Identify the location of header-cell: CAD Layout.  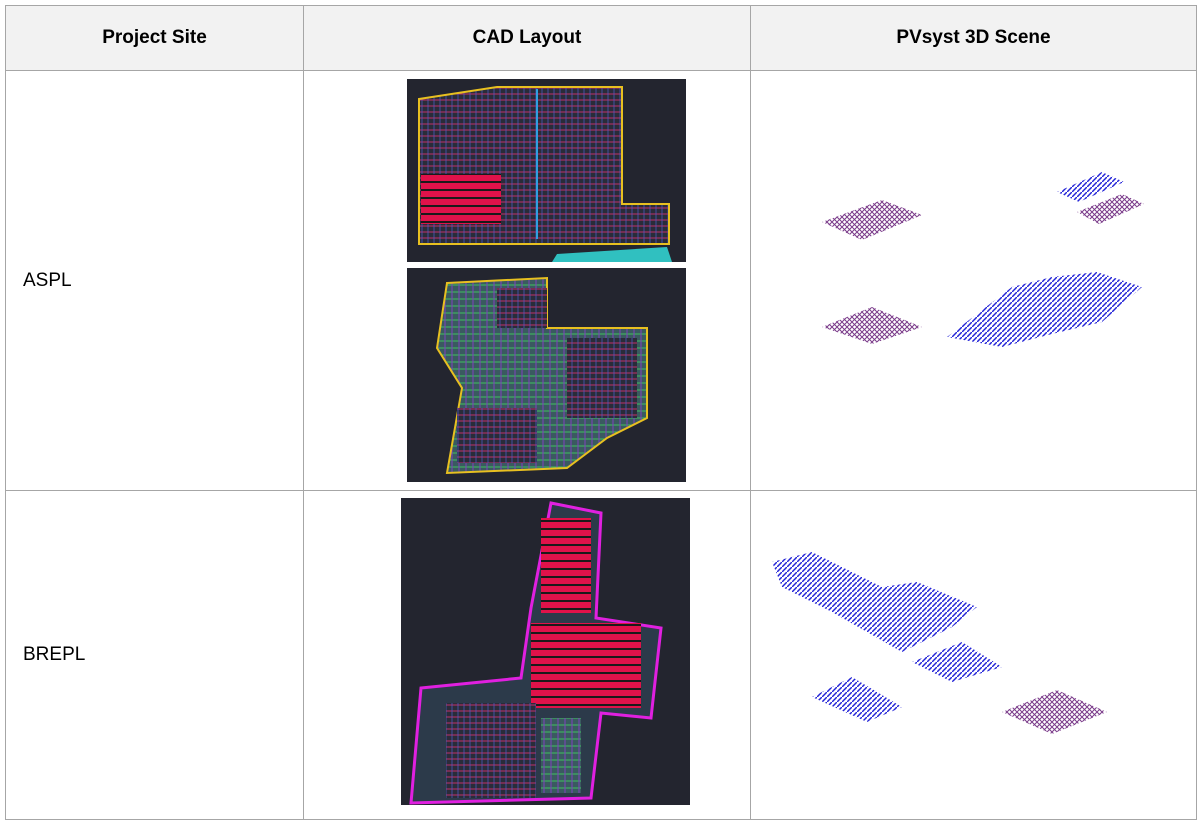
(527, 38).